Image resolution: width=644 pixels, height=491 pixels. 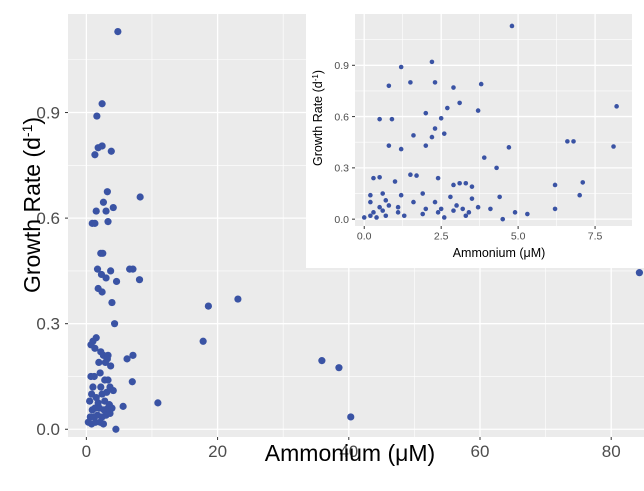 I want to click on y-tick-label: 0.0, so click(x=341, y=220).